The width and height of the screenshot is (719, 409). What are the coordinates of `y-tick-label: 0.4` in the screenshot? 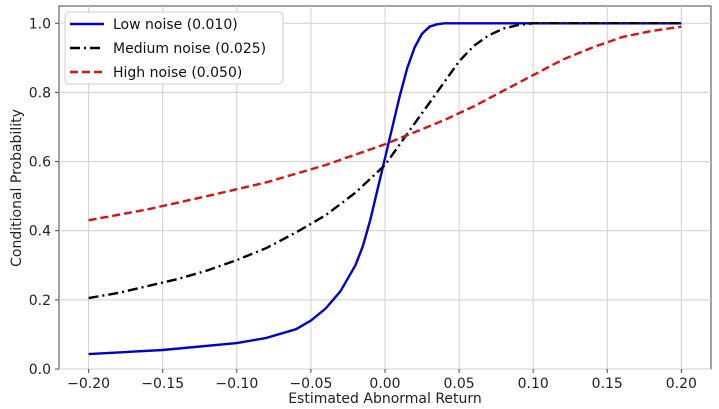 It's located at (40, 232).